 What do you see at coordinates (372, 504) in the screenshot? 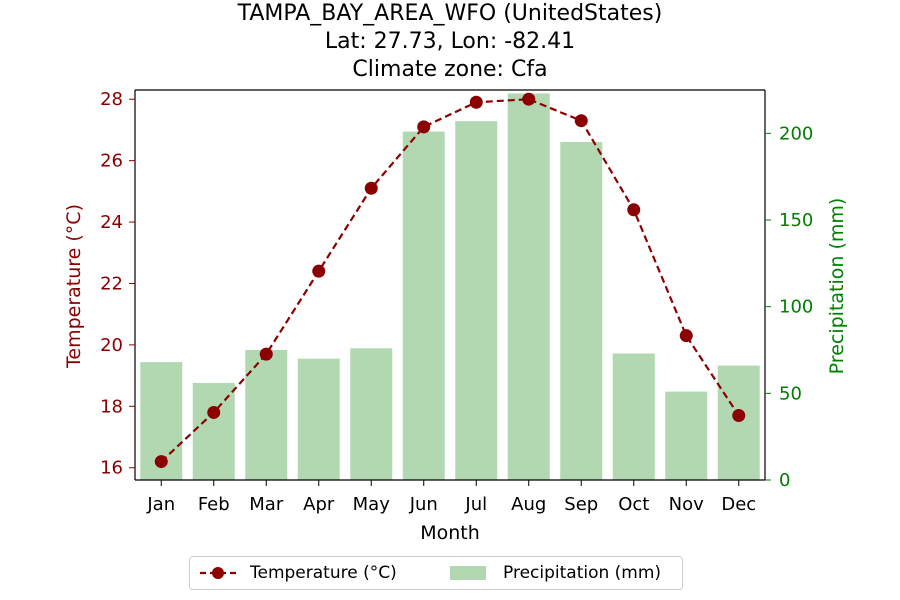
I see `x-tick-label: May` at bounding box center [372, 504].